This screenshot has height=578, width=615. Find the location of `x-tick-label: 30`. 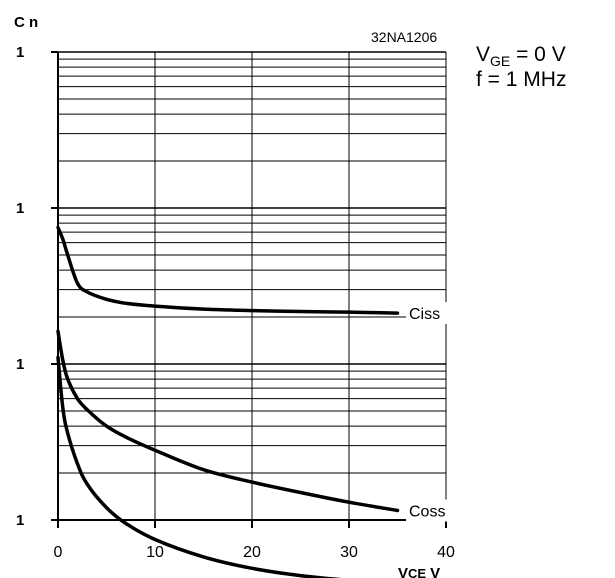

x-tick-label: 30 is located at coordinates (349, 552).